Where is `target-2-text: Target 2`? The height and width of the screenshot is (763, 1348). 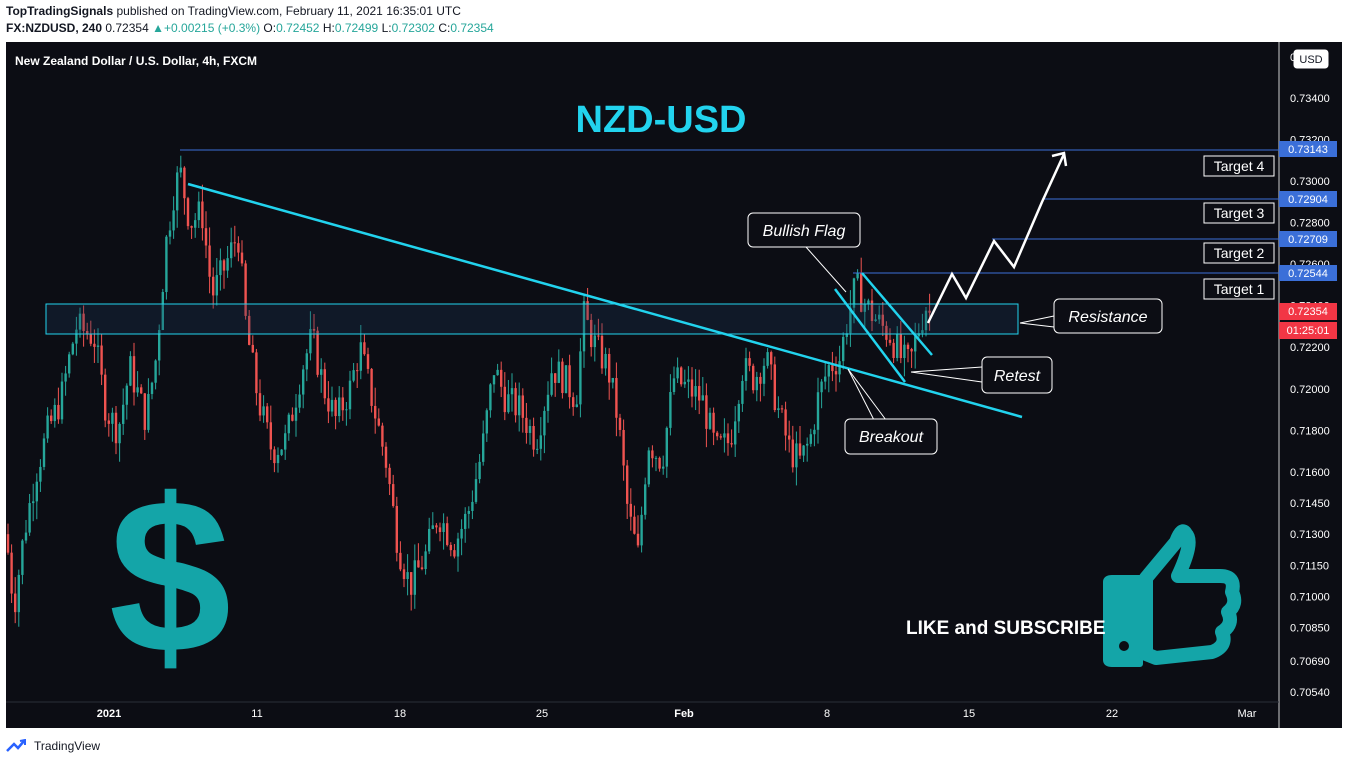 target-2-text: Target 2 is located at coordinates (1239, 253).